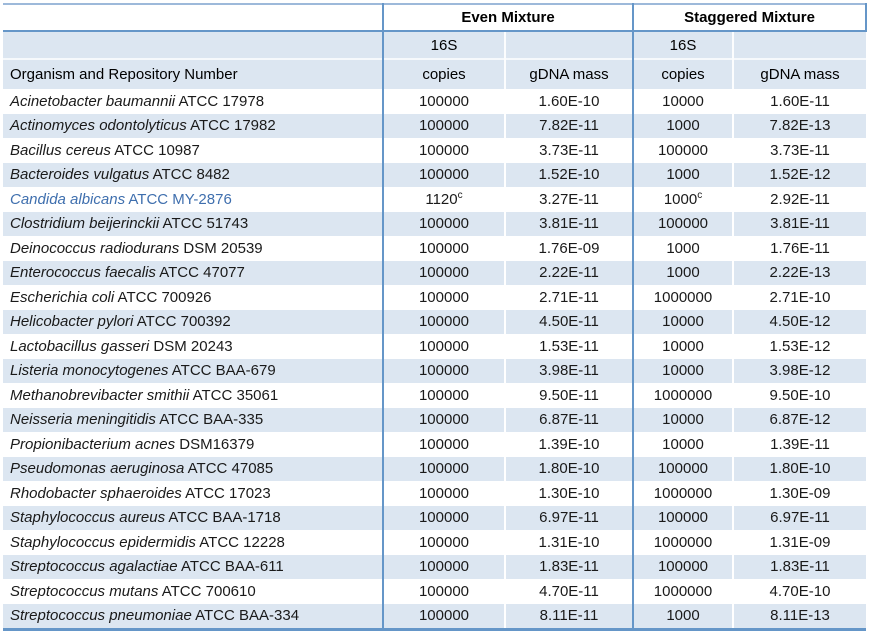 Image resolution: width=869 pixels, height=635 pixels. What do you see at coordinates (192, 46) in the screenshot?
I see `organism-header-spacer` at bounding box center [192, 46].